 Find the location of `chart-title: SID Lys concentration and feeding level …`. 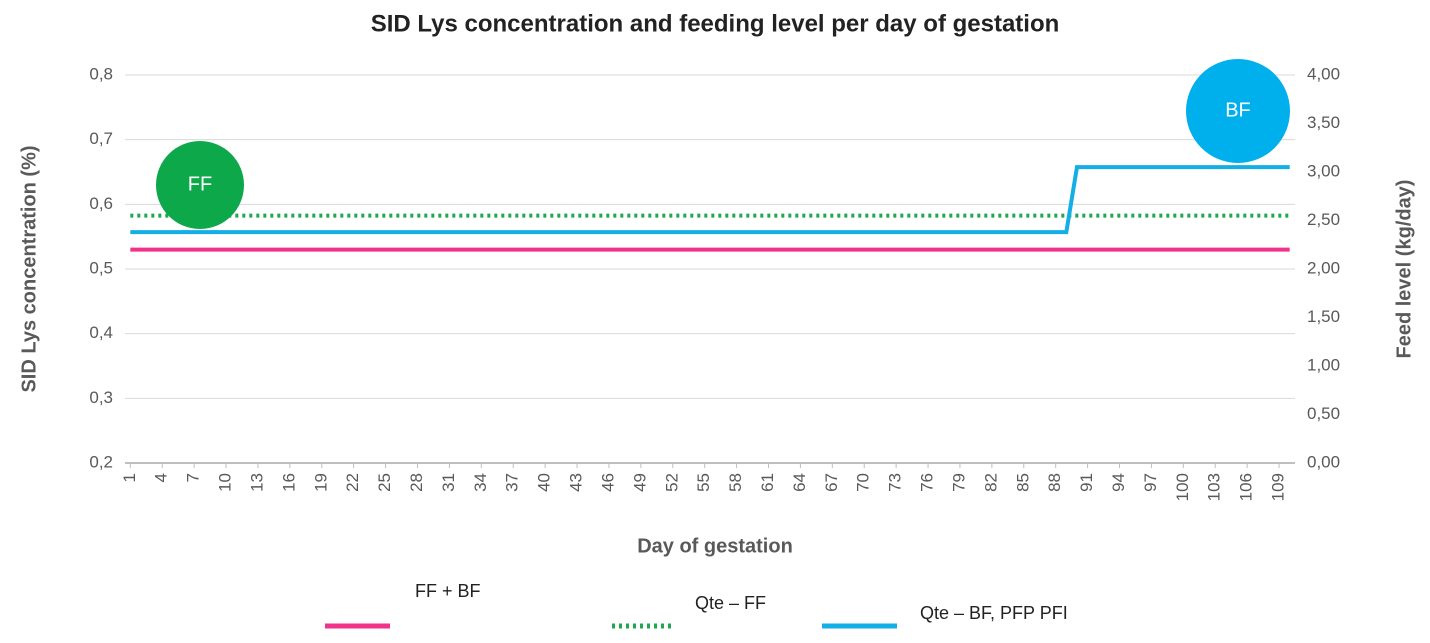

chart-title: SID Lys concentration and feeding level … is located at coordinates (715, 23).